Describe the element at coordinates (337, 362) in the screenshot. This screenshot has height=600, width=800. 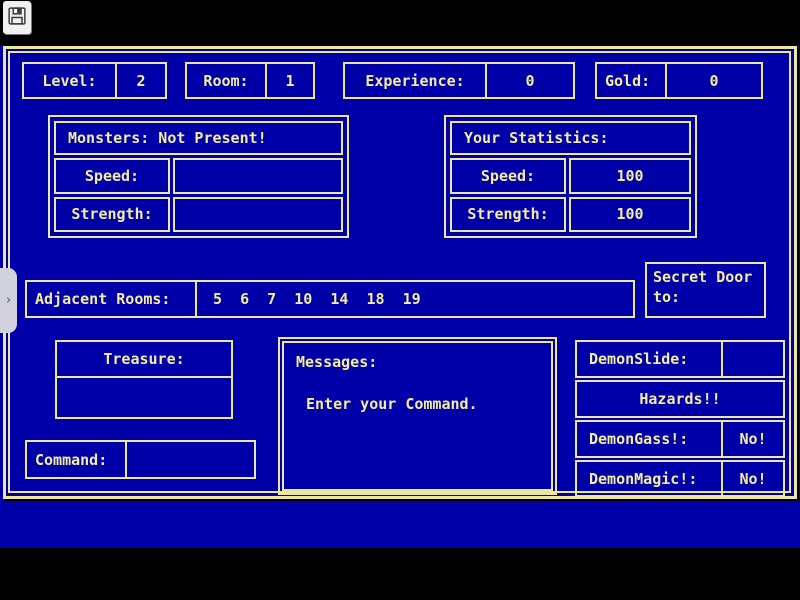
I see `messages-header: Messages:` at that location.